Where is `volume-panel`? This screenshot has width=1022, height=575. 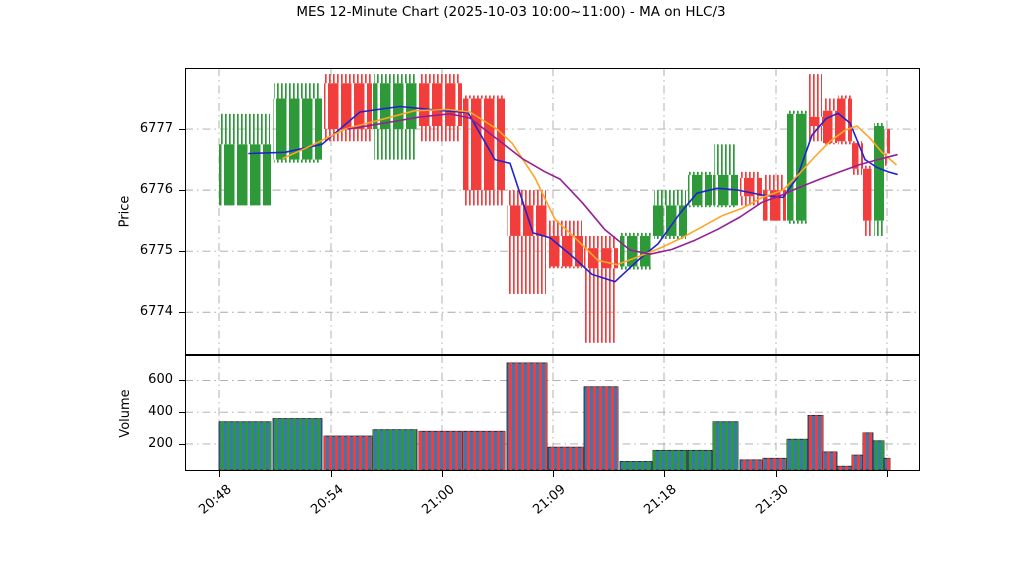 volume-panel is located at coordinates (552, 413).